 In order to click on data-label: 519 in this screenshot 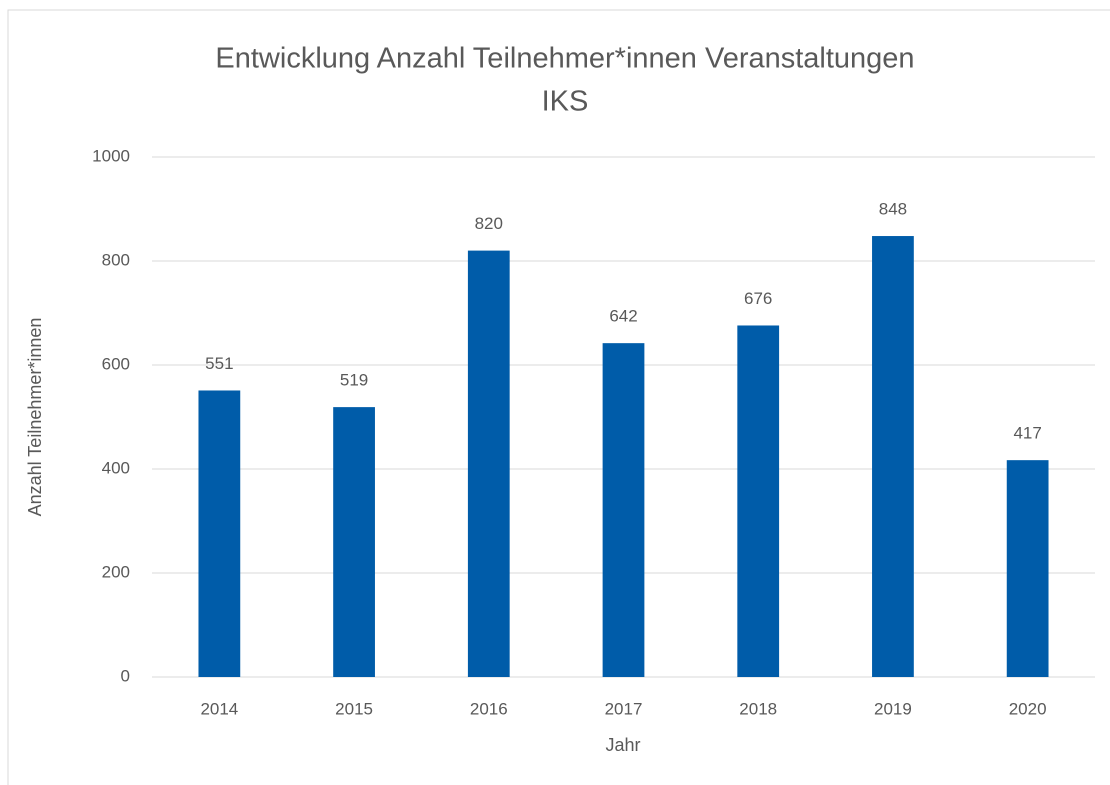, I will do `click(354, 380)`.